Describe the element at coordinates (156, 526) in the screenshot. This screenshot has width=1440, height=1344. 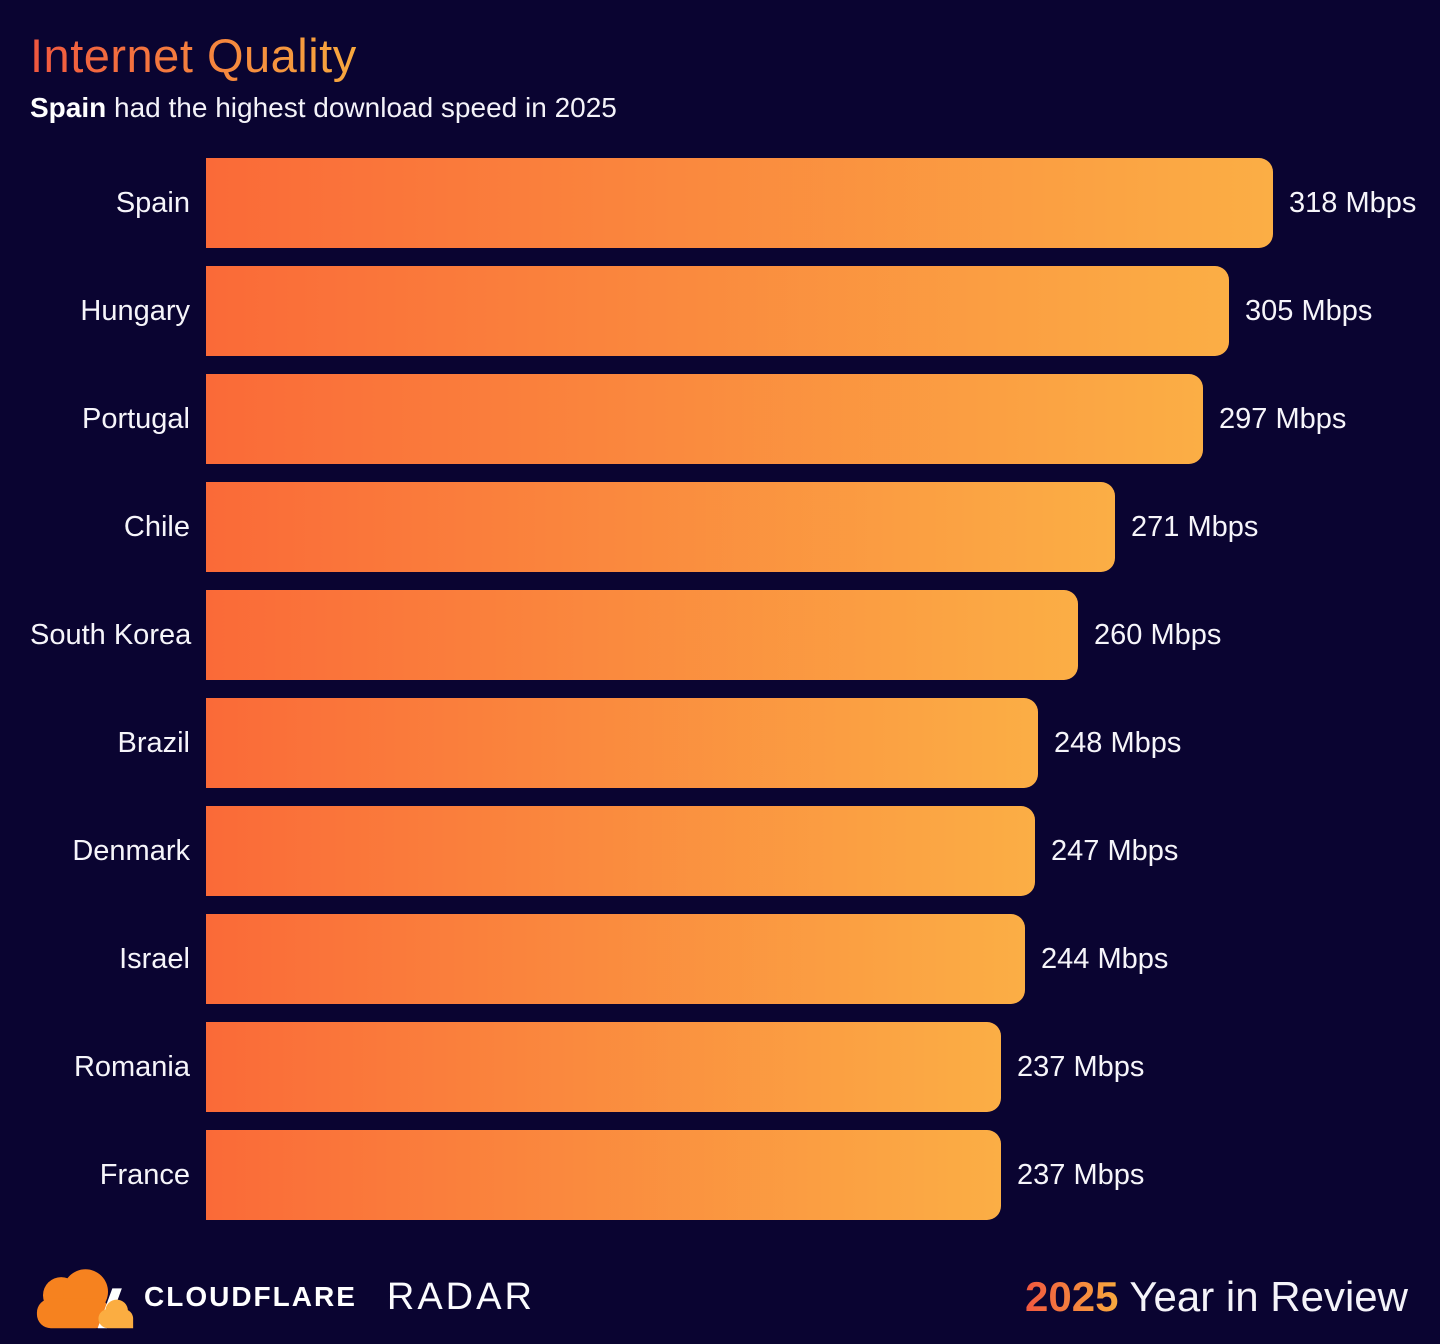
I see `bar-label: Chile` at that location.